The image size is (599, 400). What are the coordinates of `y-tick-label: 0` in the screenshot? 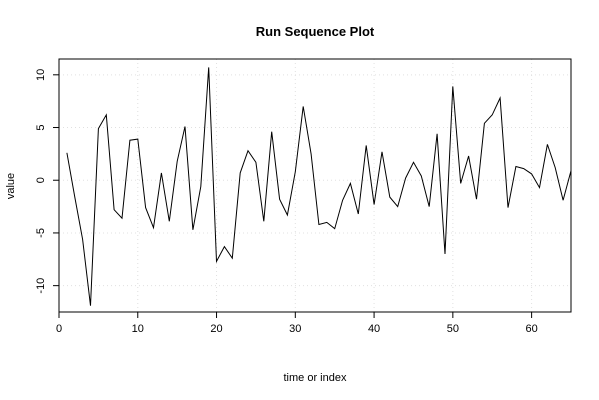 It's located at (41, 180).